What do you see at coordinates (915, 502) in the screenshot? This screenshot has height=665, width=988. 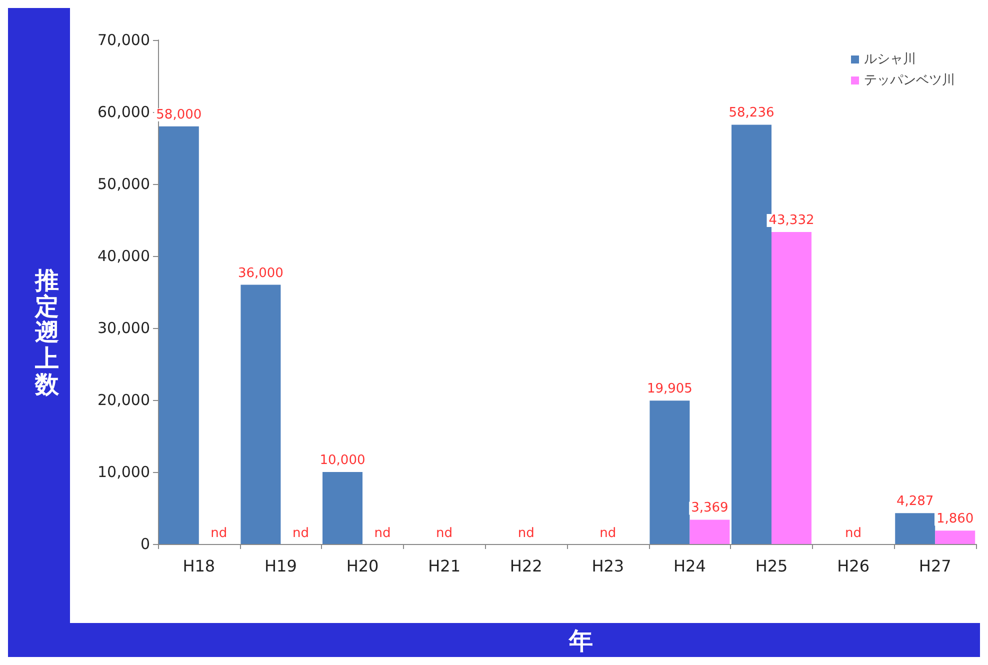 I see `data-label: 4,287` at bounding box center [915, 502].